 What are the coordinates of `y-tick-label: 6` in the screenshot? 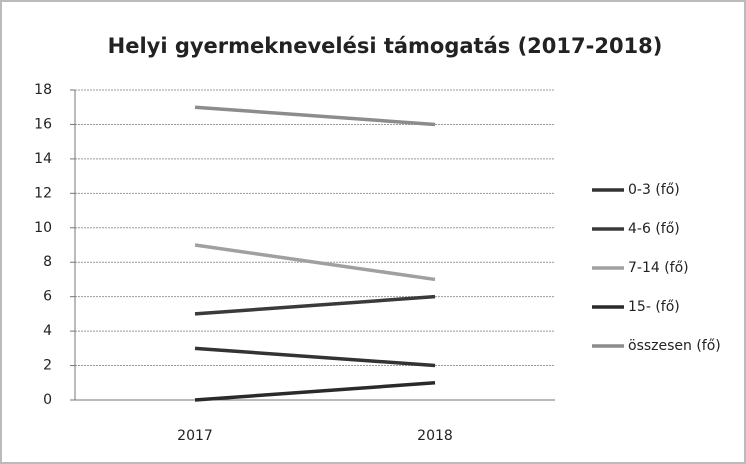 It's located at (47, 297).